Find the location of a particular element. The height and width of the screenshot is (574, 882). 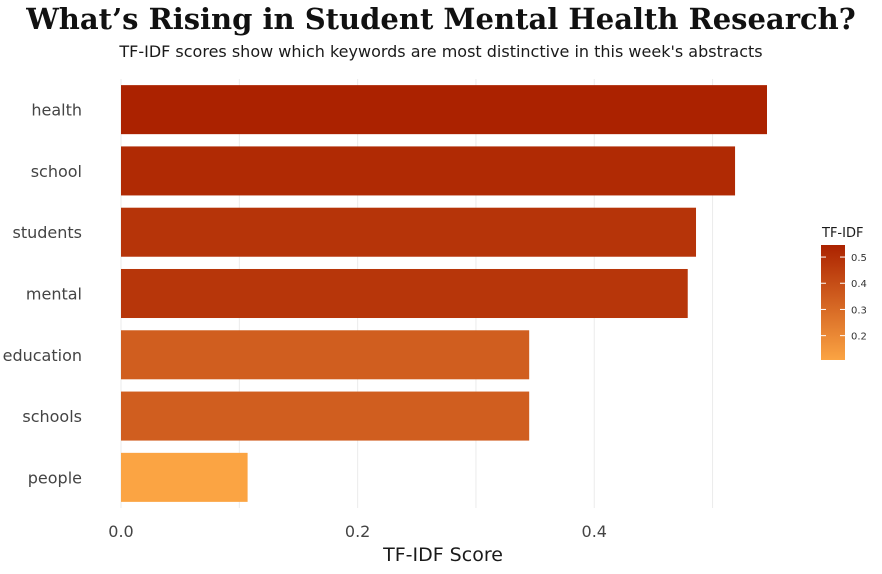

color-legend: TF-IDF 0.5 0.4 0.3 0.2 is located at coordinates (844, 293).